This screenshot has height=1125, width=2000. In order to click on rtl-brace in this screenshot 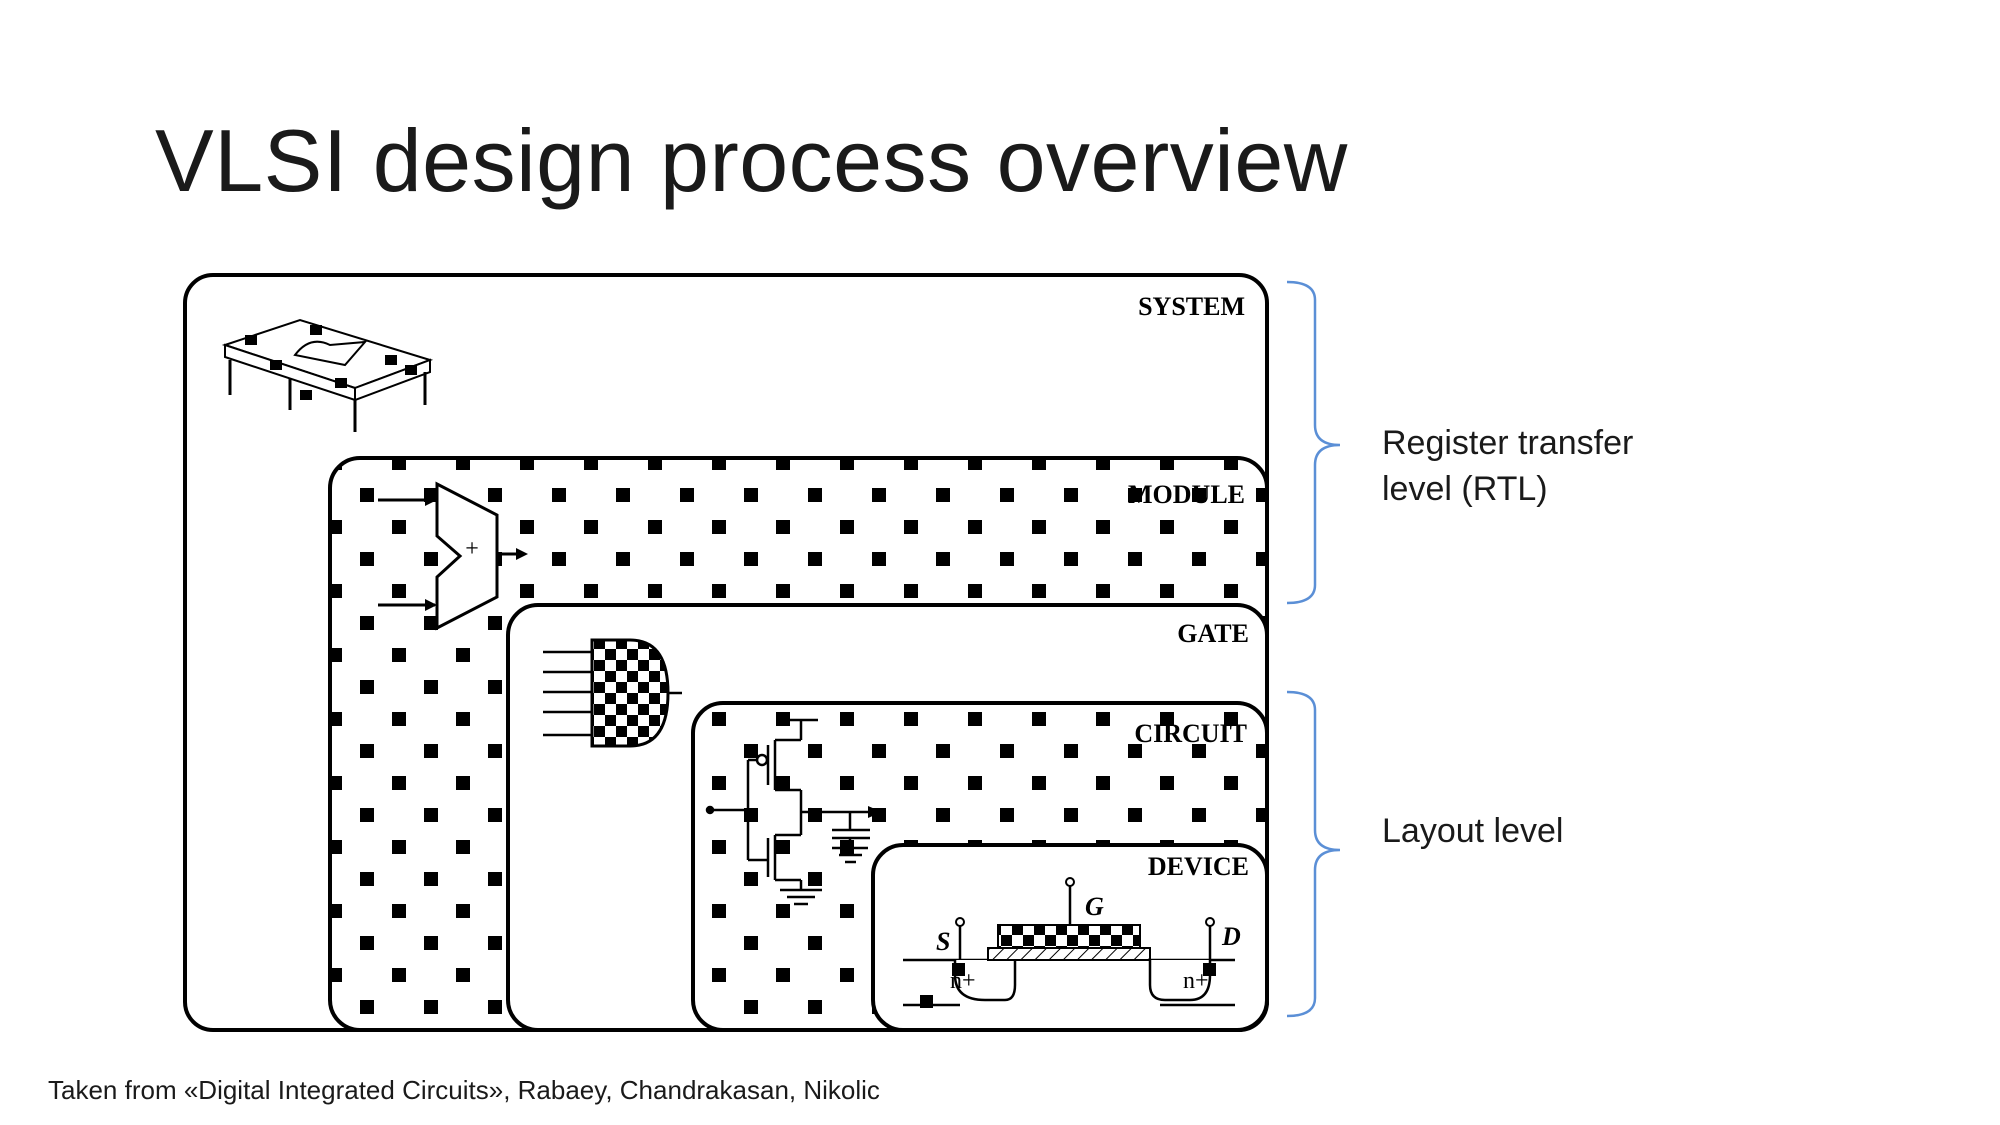, I will do `click(1313, 442)`.